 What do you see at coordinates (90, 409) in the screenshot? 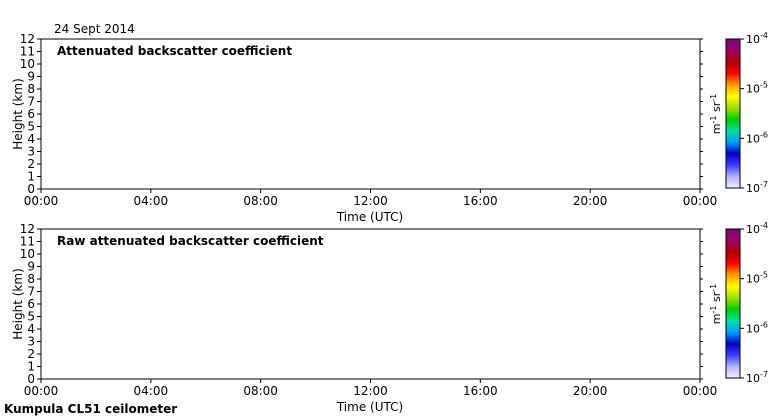
I see `footer-label: Kumpula CL51 ceilometer` at bounding box center [90, 409].